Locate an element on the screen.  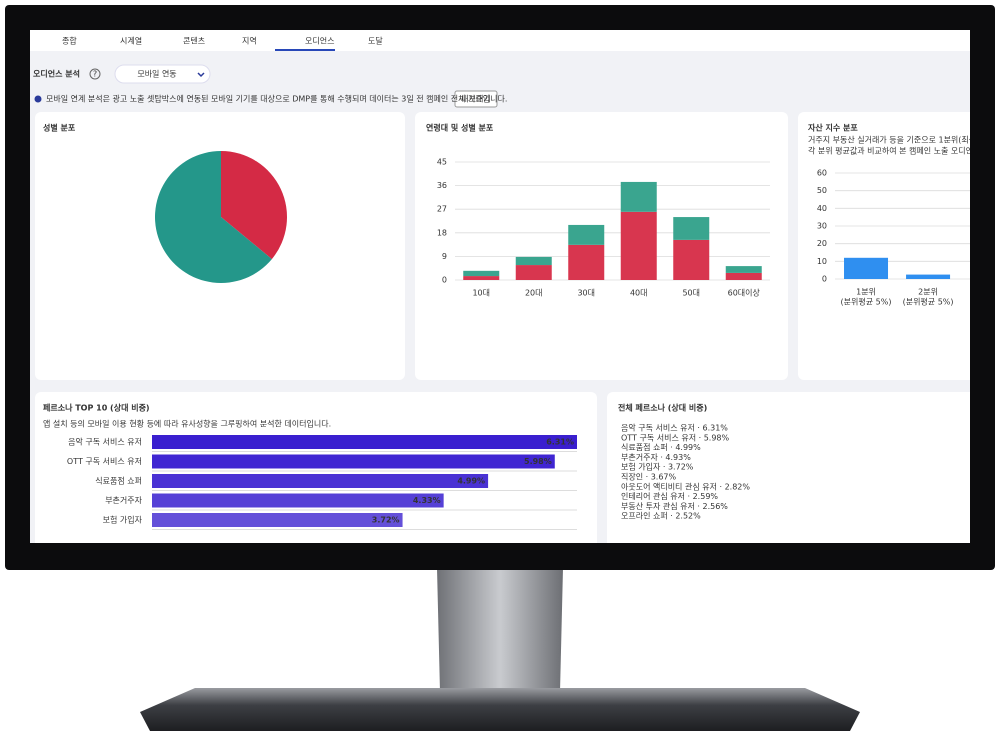
list-item: 인테리어 관심 유저 · 2.59% is located at coordinates (669, 496).